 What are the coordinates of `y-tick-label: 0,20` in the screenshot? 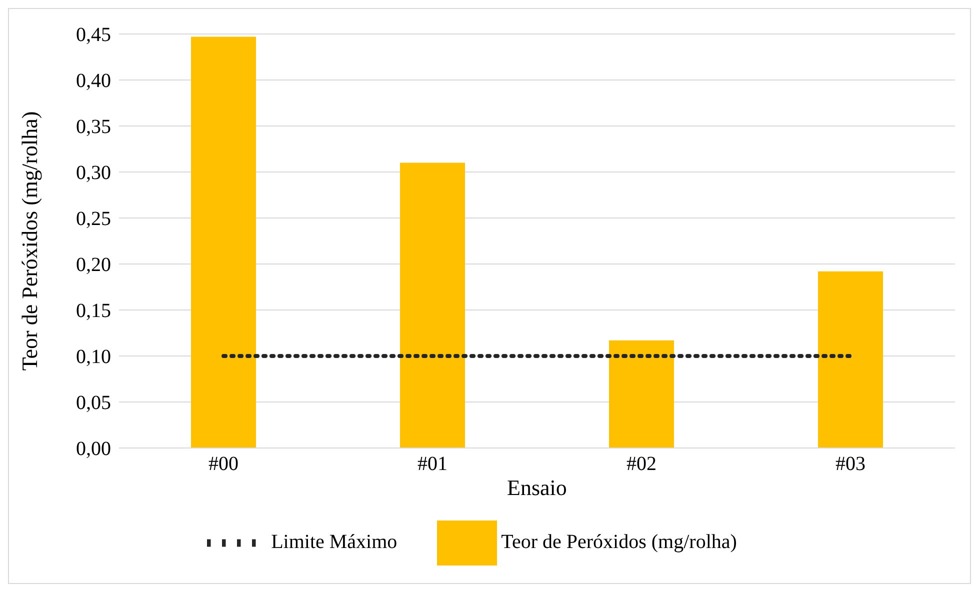 It's located at (93, 265).